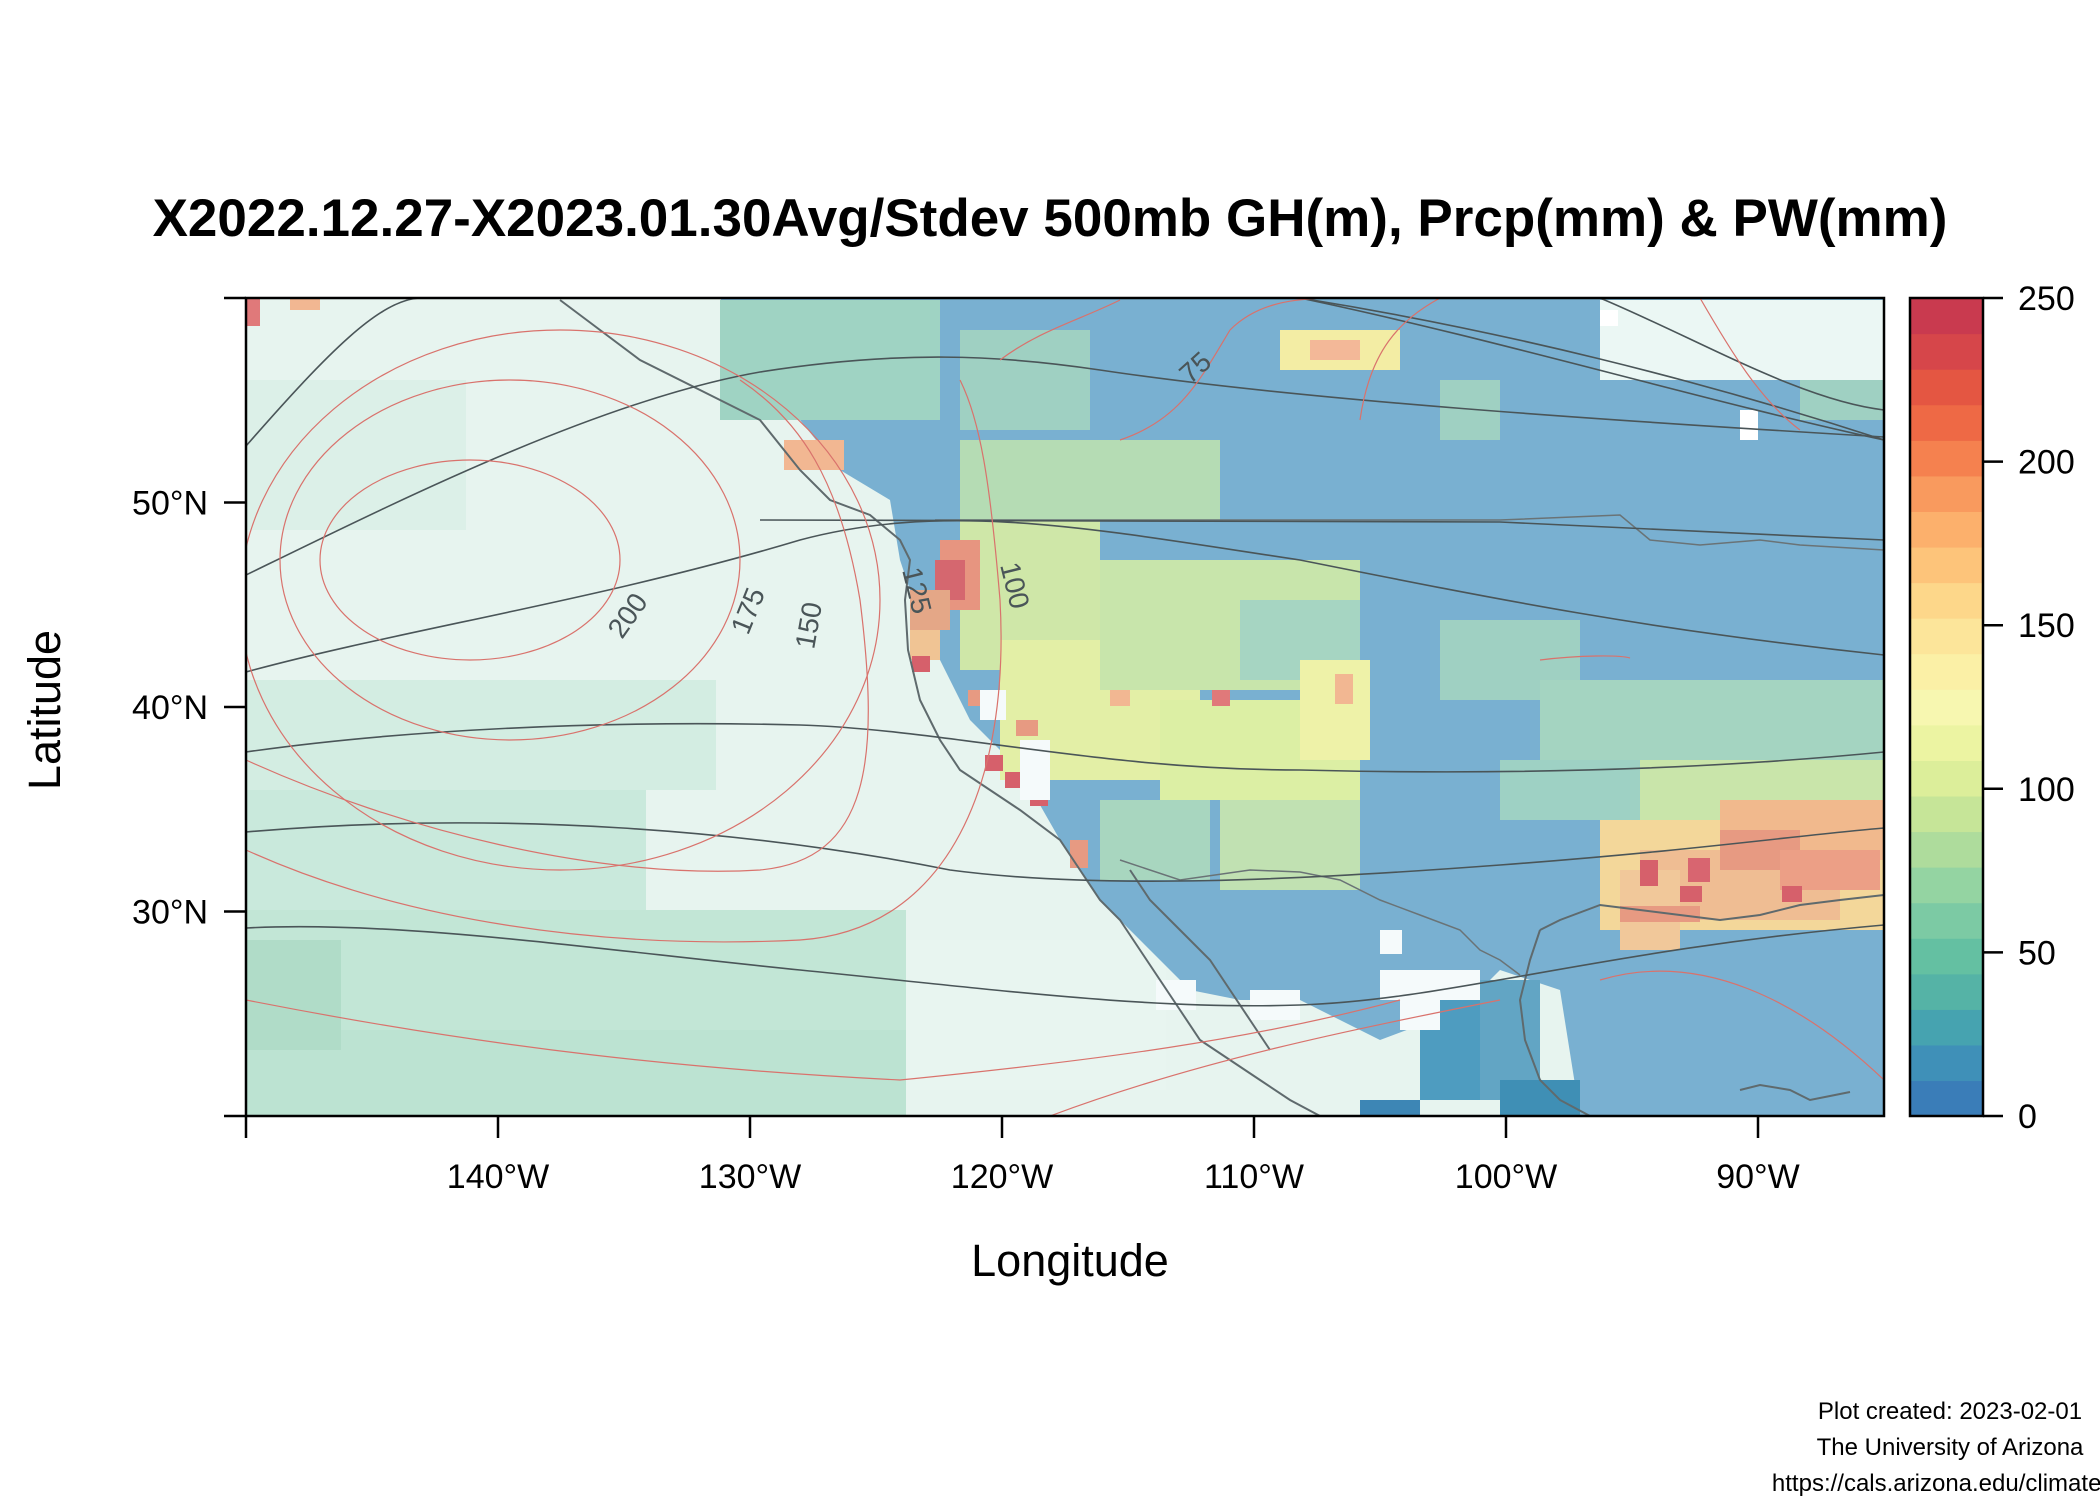 This screenshot has width=2100, height=1500. What do you see at coordinates (1758, 1177) in the screenshot?
I see `x-tick-label: 90°W` at bounding box center [1758, 1177].